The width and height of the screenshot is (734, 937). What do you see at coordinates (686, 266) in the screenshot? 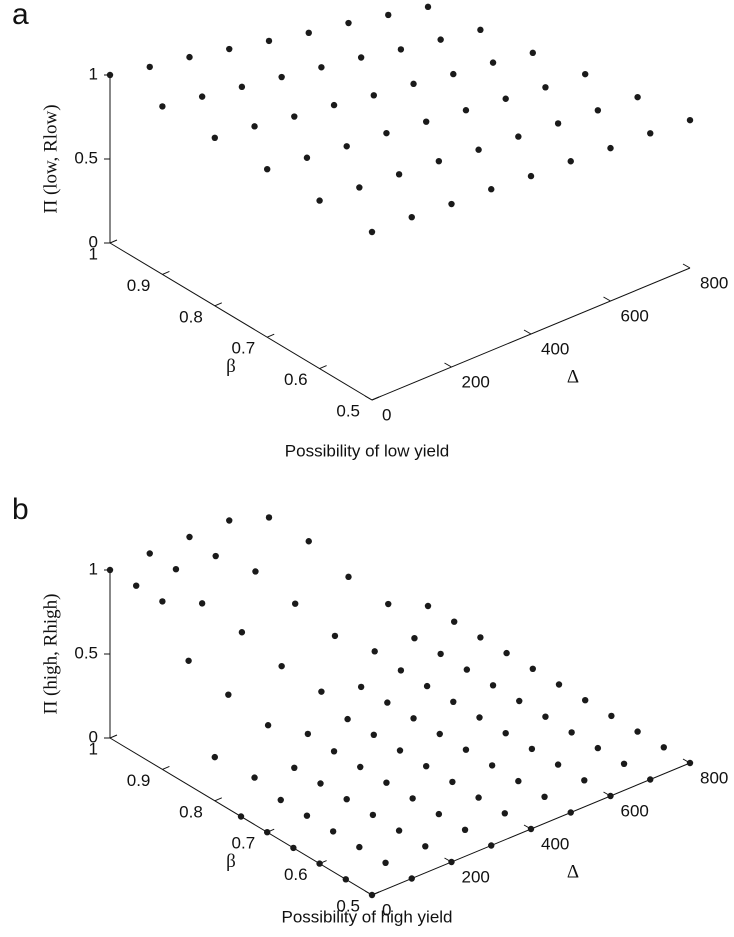
I see `delta-tick` at bounding box center [686, 266].